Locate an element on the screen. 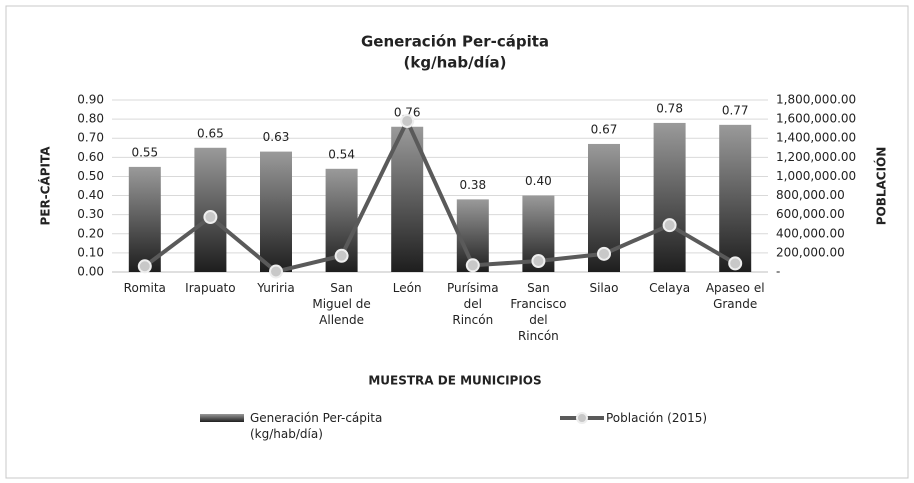  x-tick-label: Celaya is located at coordinates (670, 288).